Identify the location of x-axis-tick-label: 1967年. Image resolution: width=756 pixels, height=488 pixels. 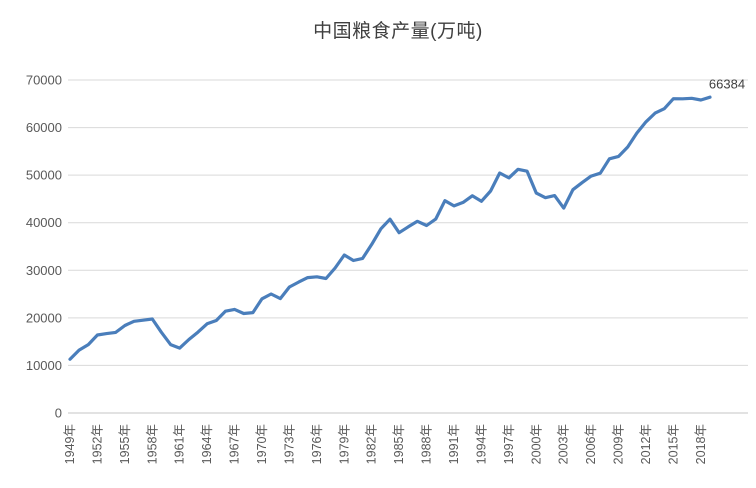
(235, 444).